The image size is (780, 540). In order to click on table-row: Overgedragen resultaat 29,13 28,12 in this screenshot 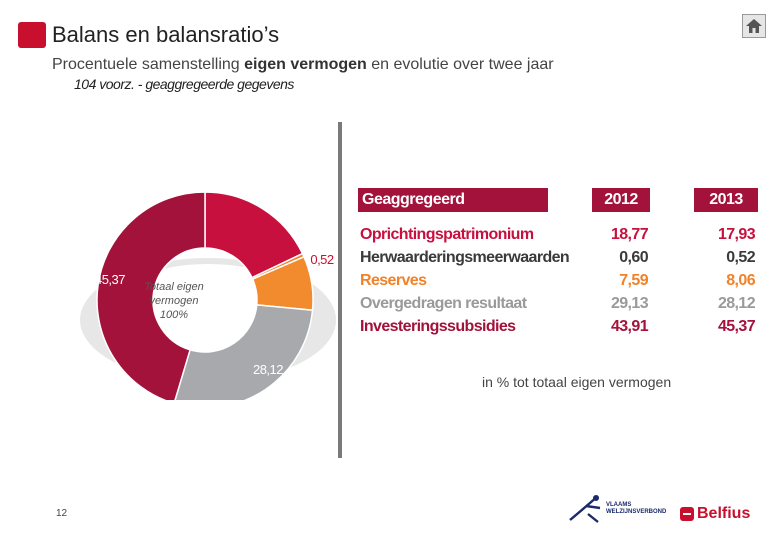, I will do `click(558, 306)`.